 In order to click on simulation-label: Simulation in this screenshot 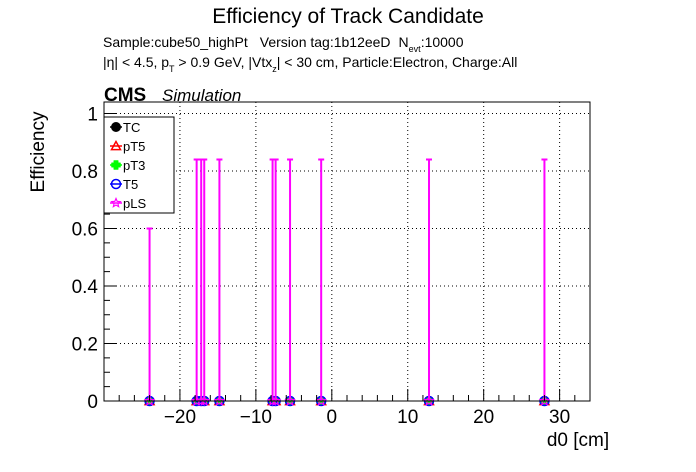, I will do `click(201, 95)`.